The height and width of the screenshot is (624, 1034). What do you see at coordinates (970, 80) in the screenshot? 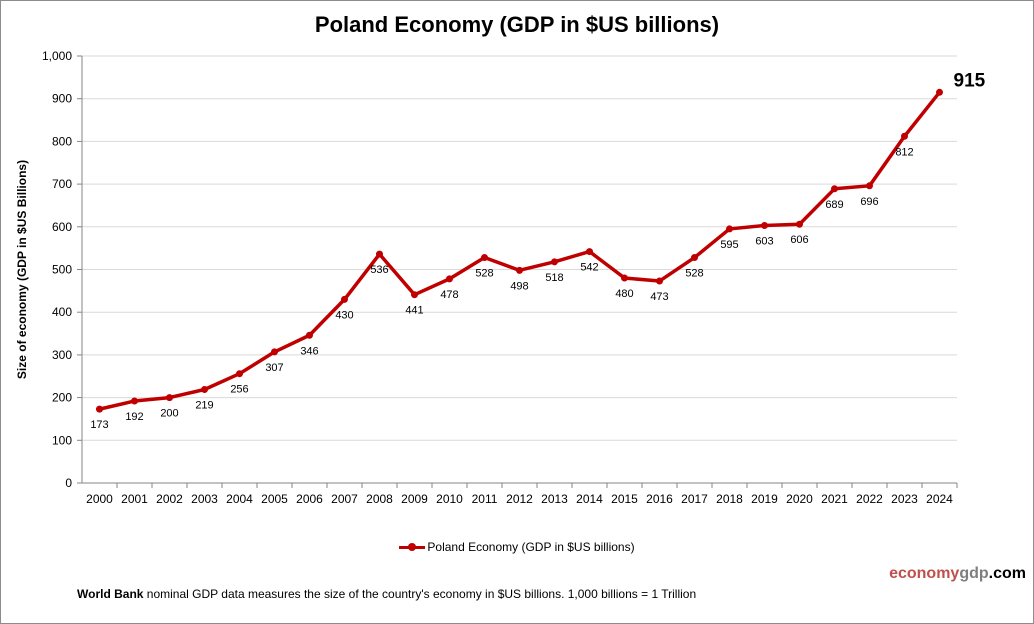
I see `data-label: 915` at bounding box center [970, 80].